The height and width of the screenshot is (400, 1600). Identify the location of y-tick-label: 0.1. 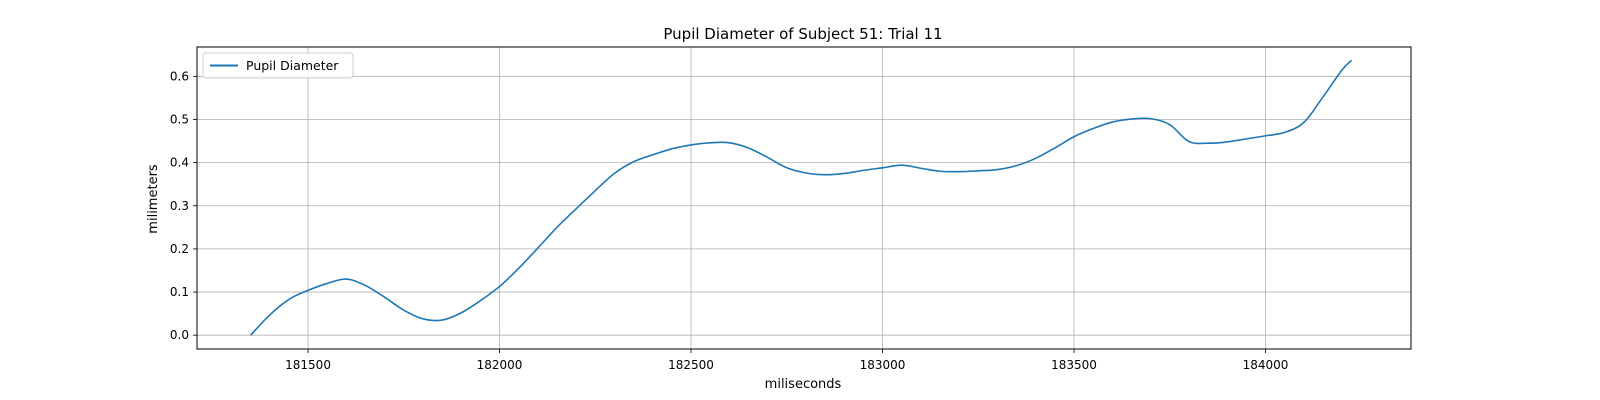
(179, 292).